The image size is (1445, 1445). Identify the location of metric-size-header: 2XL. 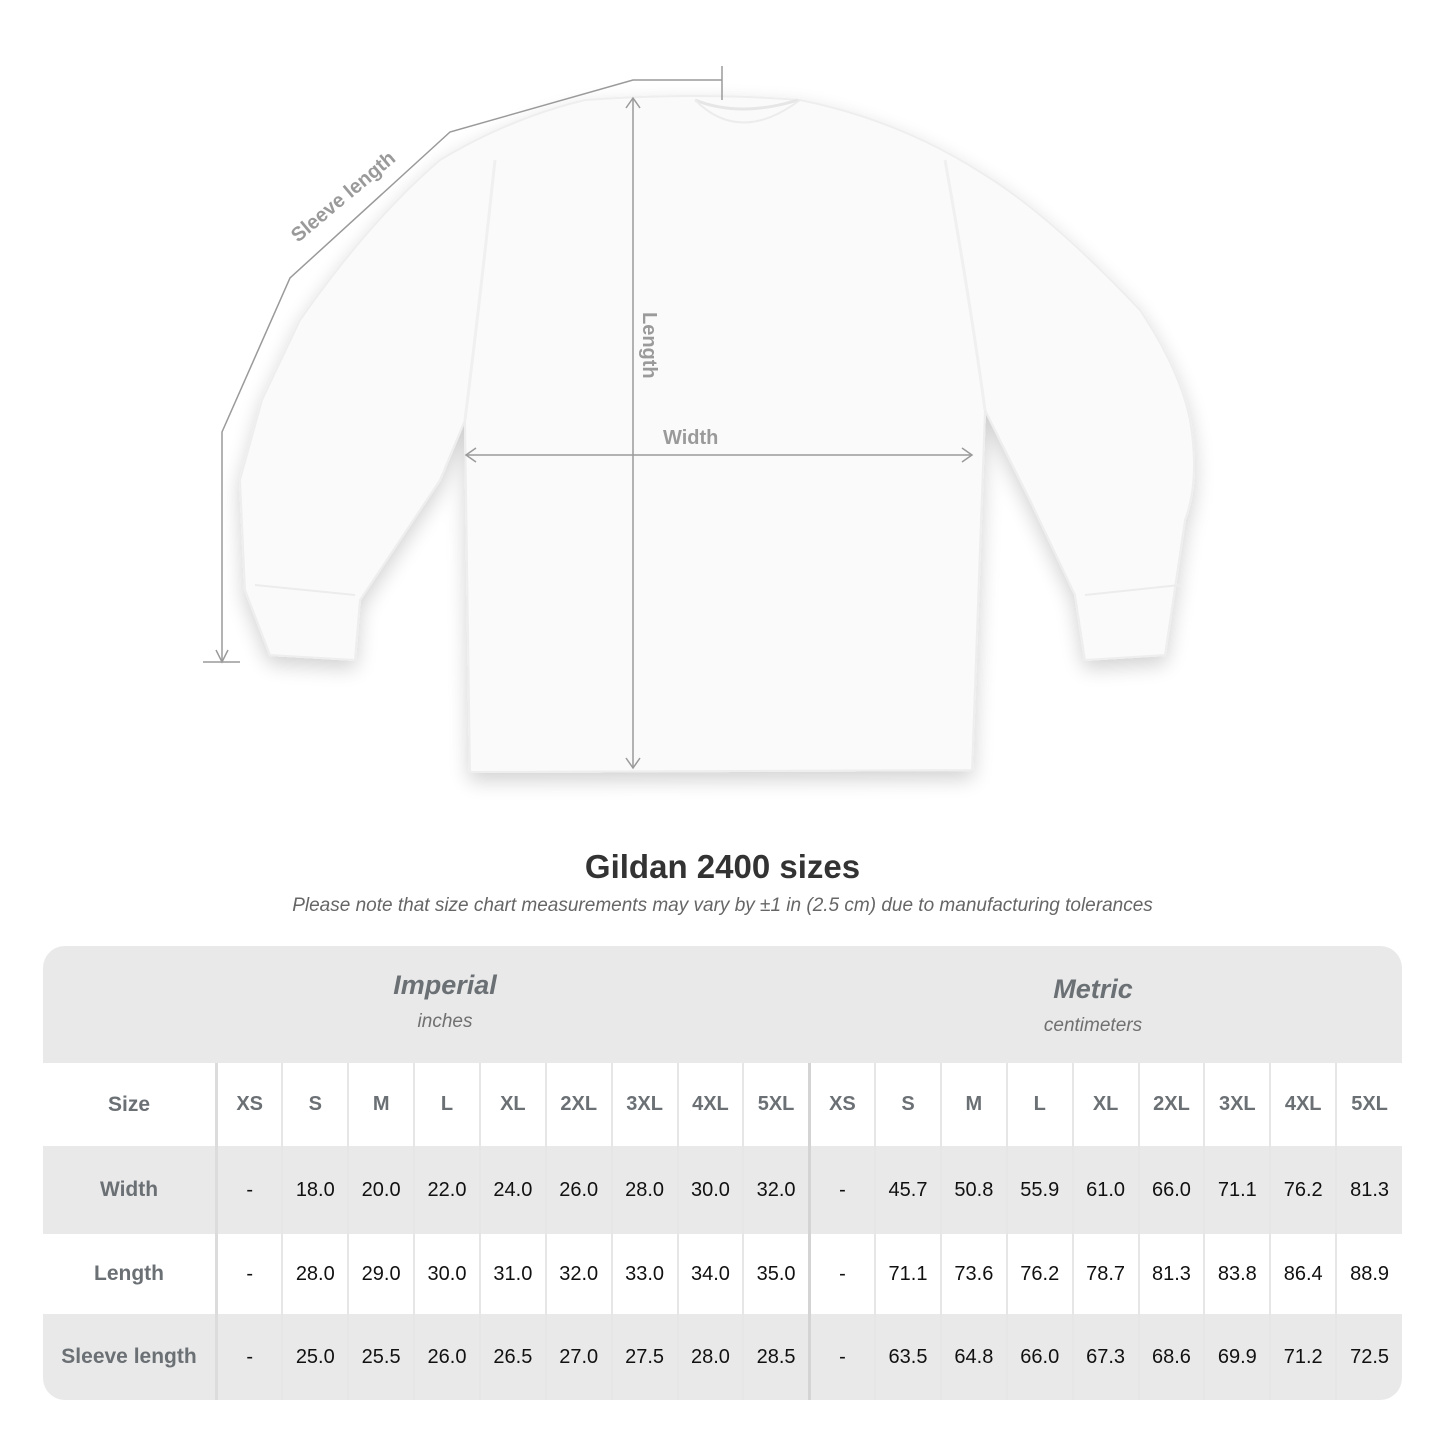
(1171, 1104).